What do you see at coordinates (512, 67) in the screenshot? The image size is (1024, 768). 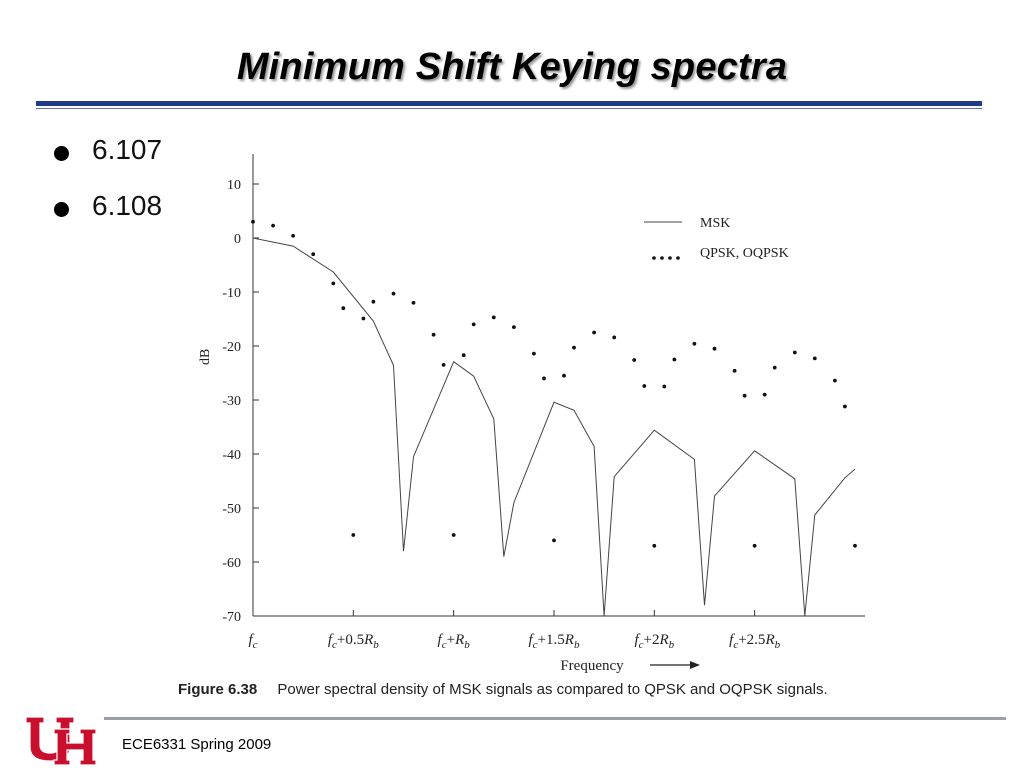 I see `slide-title: Minimum Shift Keying spectra` at bounding box center [512, 67].